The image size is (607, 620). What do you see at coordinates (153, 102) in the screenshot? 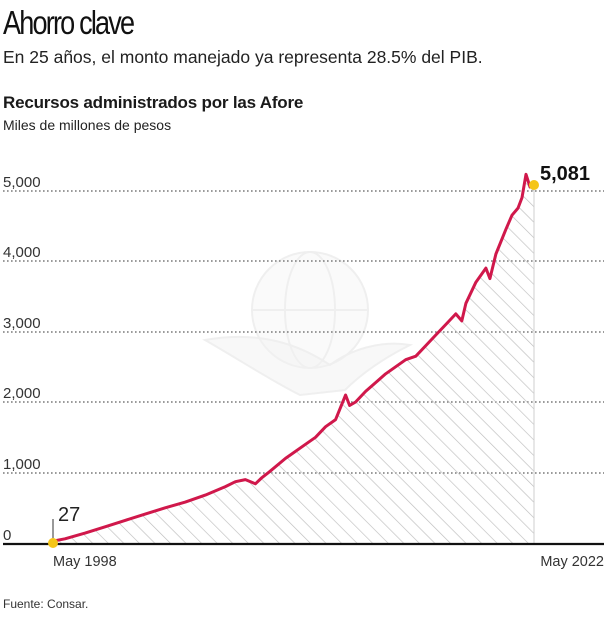
I see `chart-title: Recursos administrados por las Afore` at bounding box center [153, 102].